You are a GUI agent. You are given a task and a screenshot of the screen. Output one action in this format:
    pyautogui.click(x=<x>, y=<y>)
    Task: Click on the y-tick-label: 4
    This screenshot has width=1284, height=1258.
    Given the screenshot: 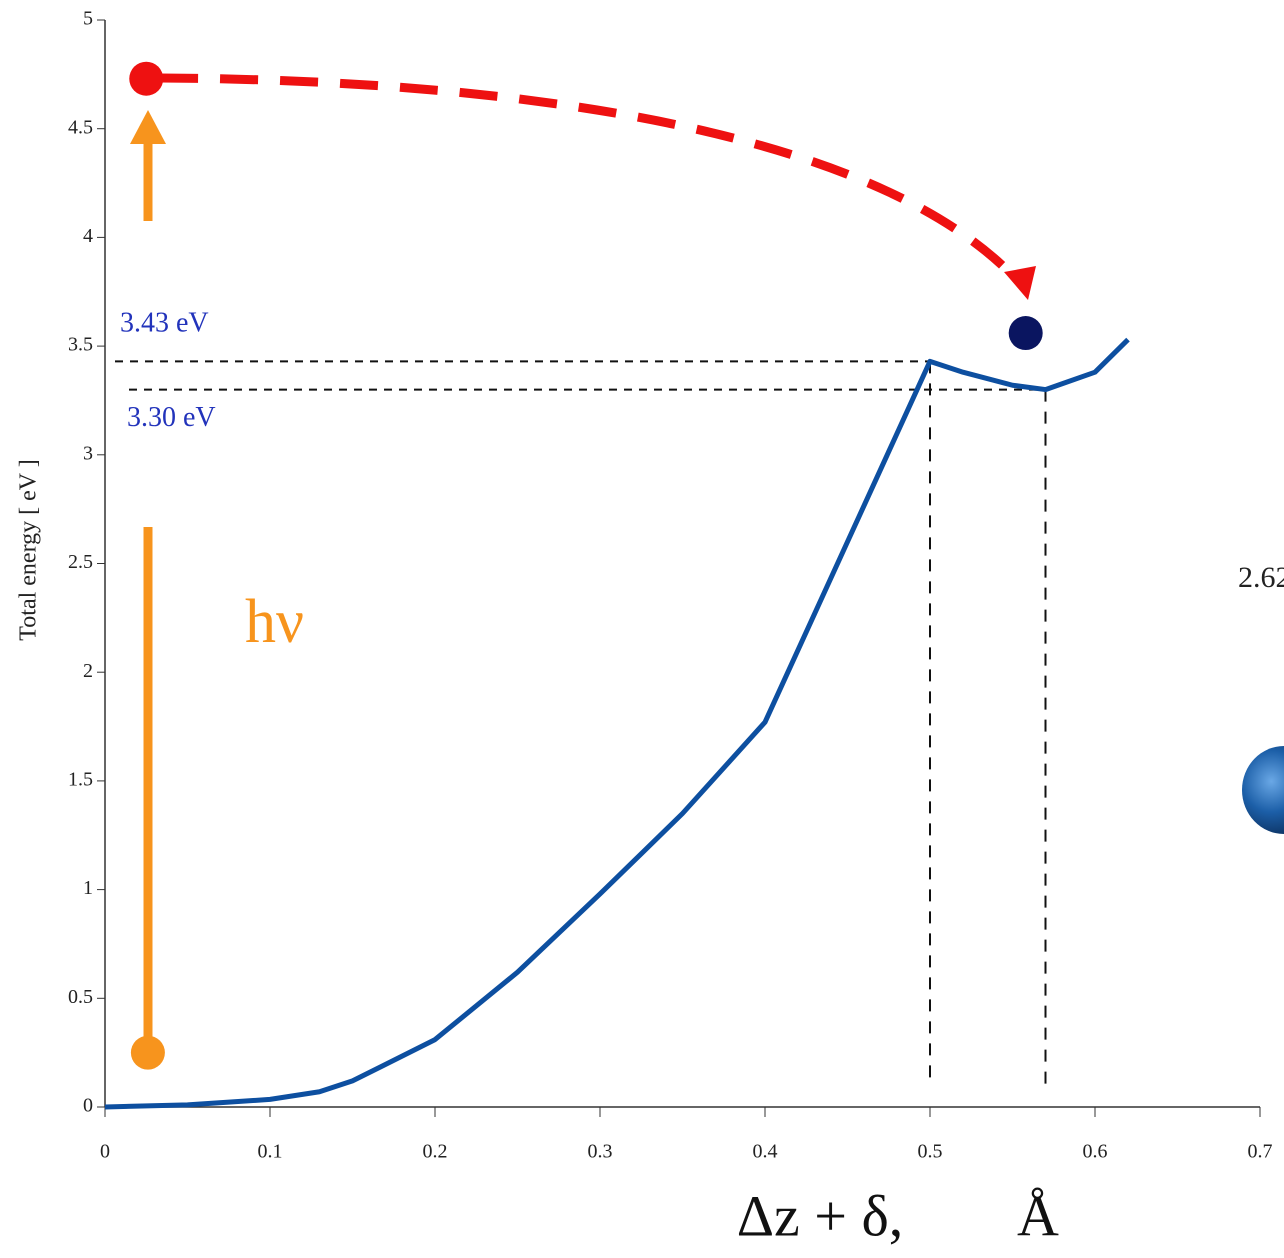 What is the action you would take?
    pyautogui.click(x=88, y=236)
    